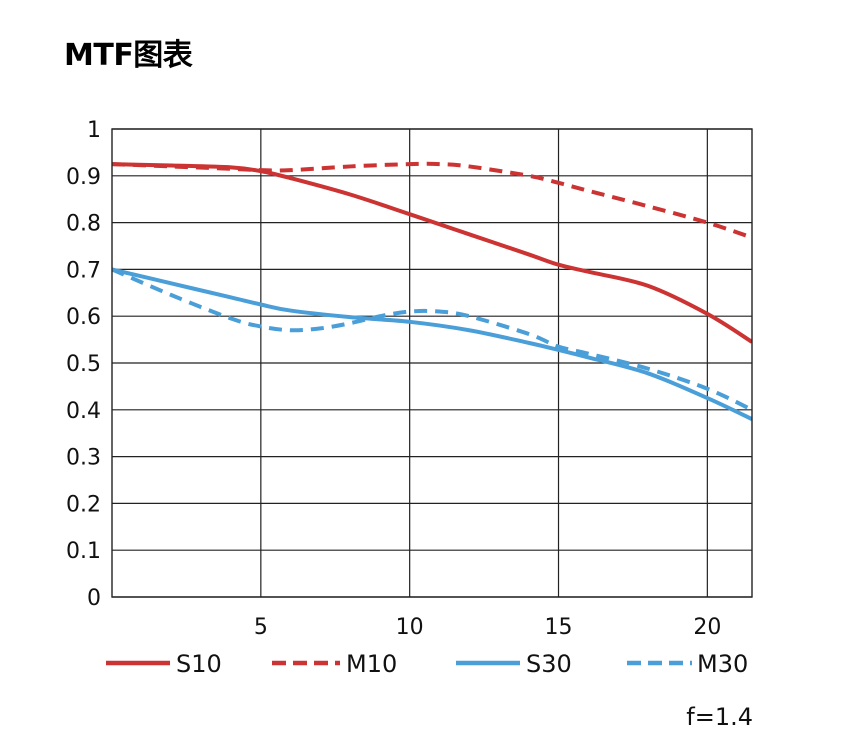 This screenshot has height=751, width=845. Describe the element at coordinates (83, 364) in the screenshot. I see `y-tick-label: 0.5` at that location.